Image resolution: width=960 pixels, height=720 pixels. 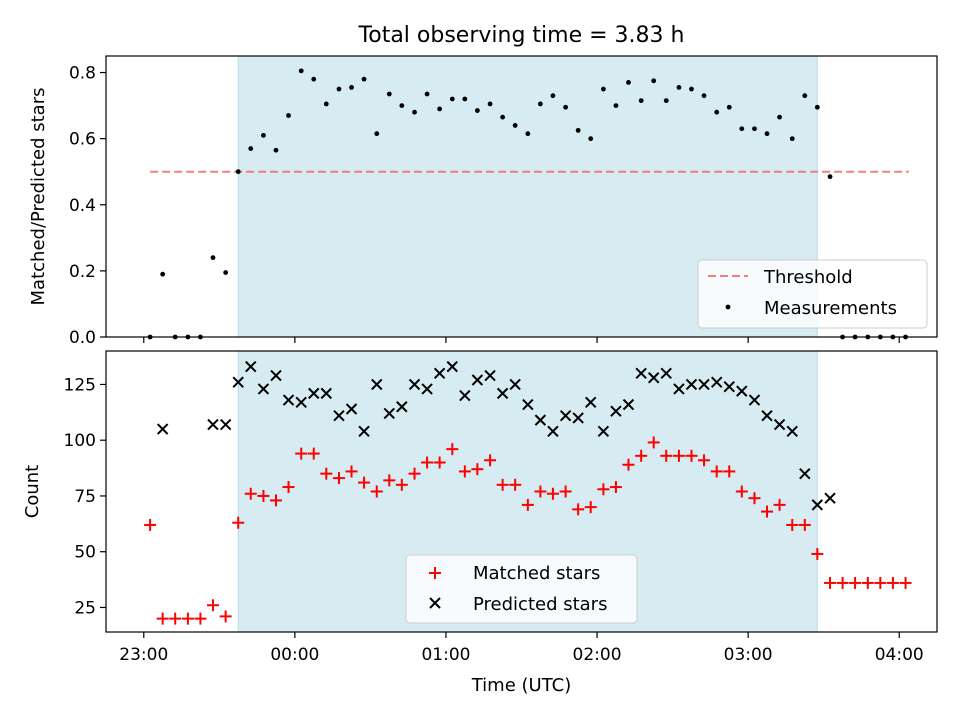 I want to click on bottom-legend-box, so click(x=521, y=589).